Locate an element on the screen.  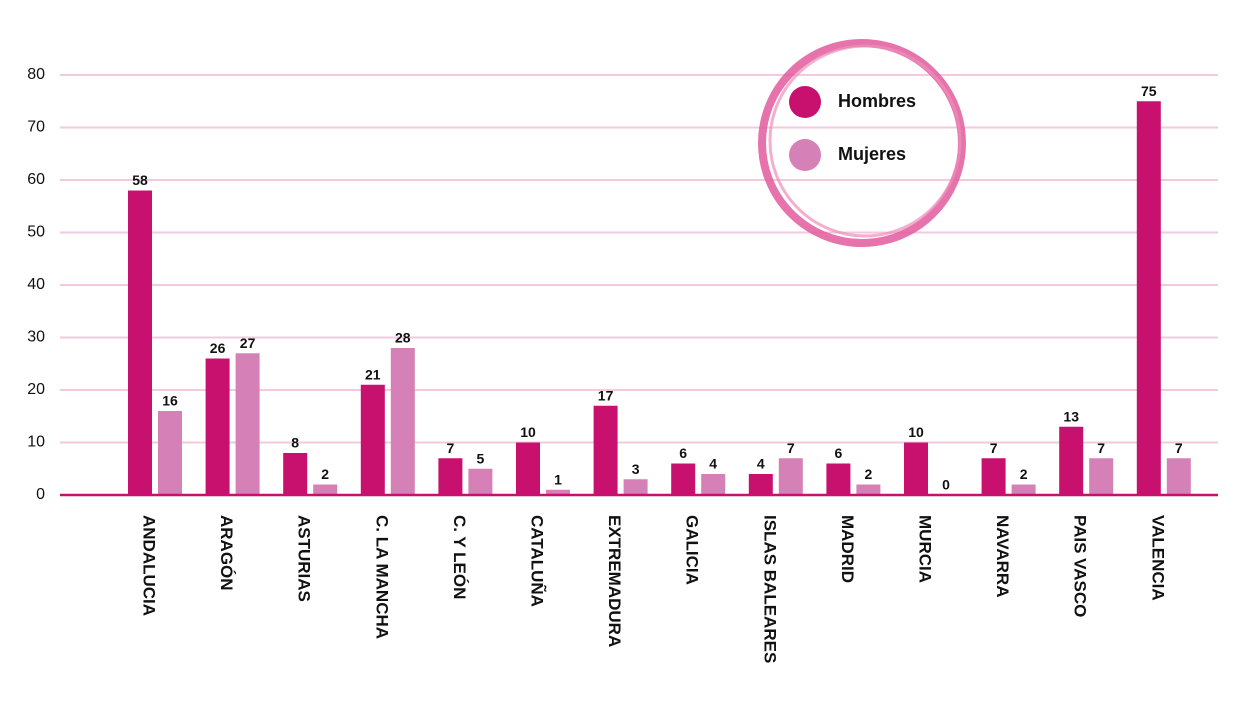
x-tick-label: C. LA MANCHA is located at coordinates (381, 577).